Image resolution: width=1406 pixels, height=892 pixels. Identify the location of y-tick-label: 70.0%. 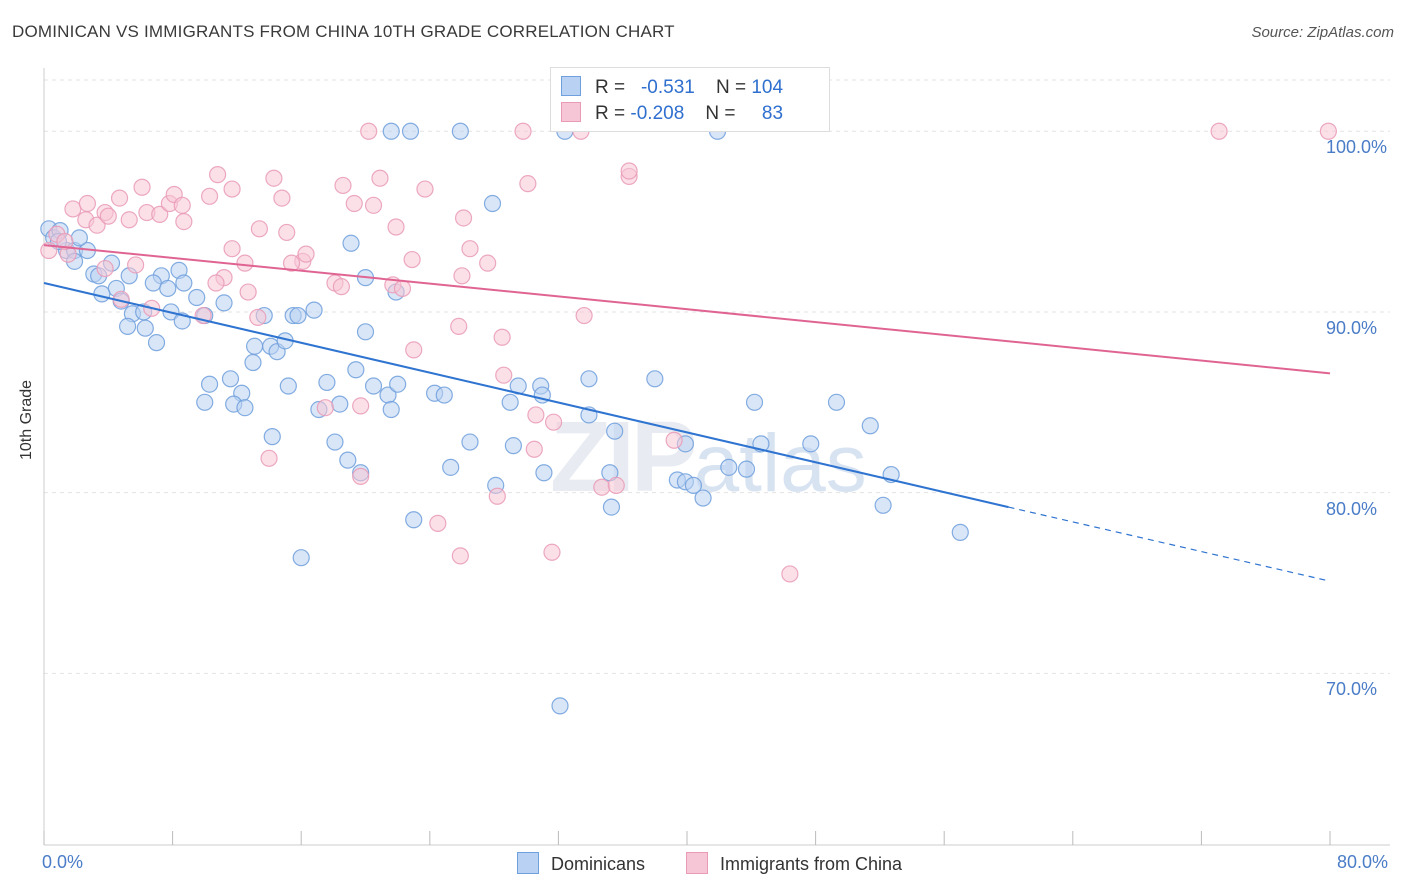
(1352, 689).